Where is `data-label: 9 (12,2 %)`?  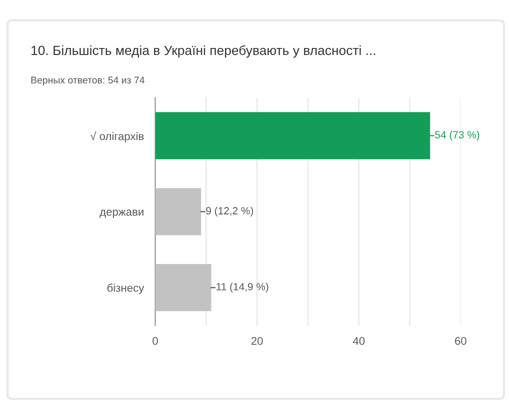
data-label: 9 (12,2 %) is located at coordinates (230, 211).